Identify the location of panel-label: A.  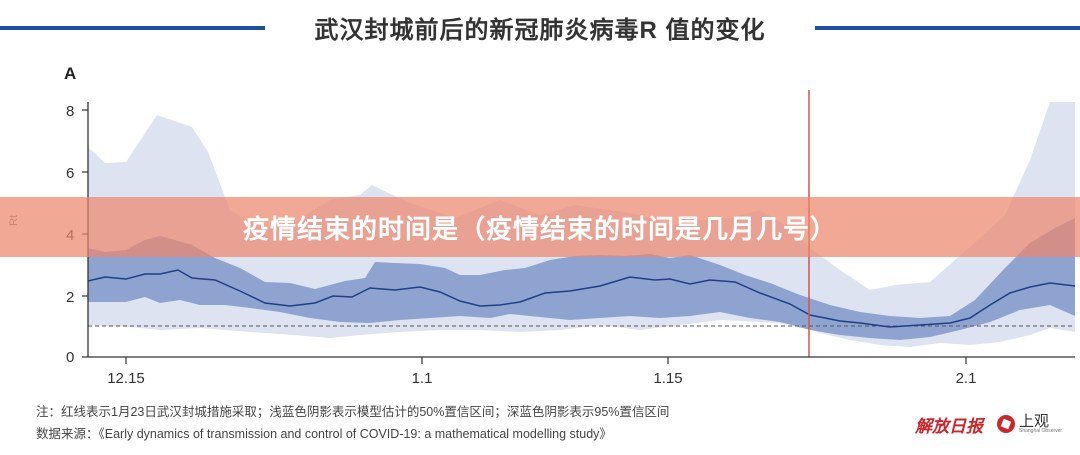
(70, 73).